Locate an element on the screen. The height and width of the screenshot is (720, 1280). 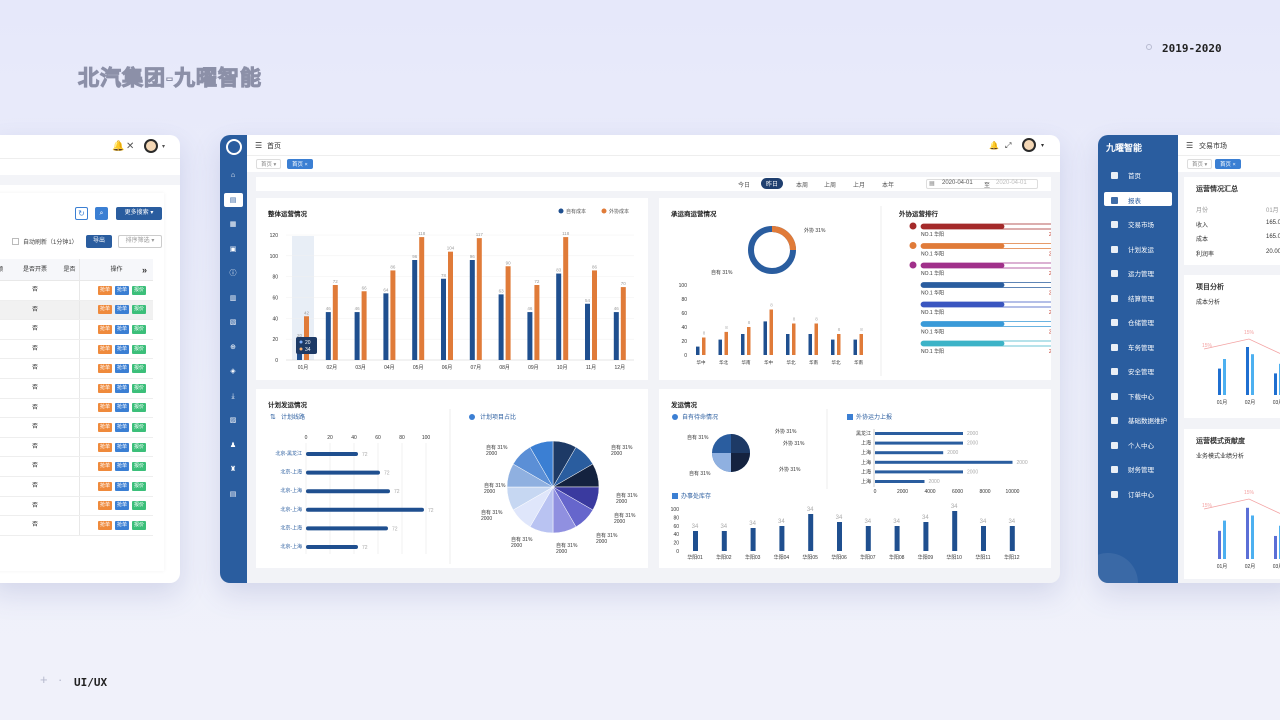
fullscreen-icon: ✕ is located at coordinates (130, 146).